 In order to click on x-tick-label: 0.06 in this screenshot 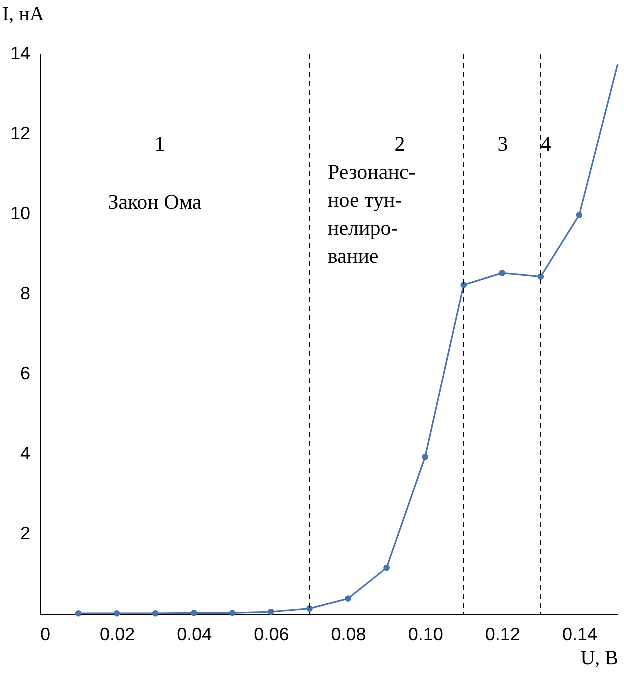, I will do `click(272, 634)`.